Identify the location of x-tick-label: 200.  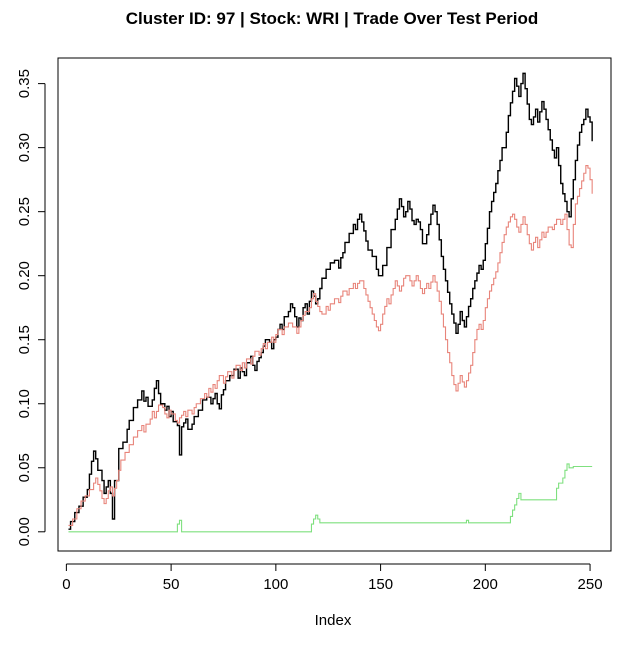
(485, 584).